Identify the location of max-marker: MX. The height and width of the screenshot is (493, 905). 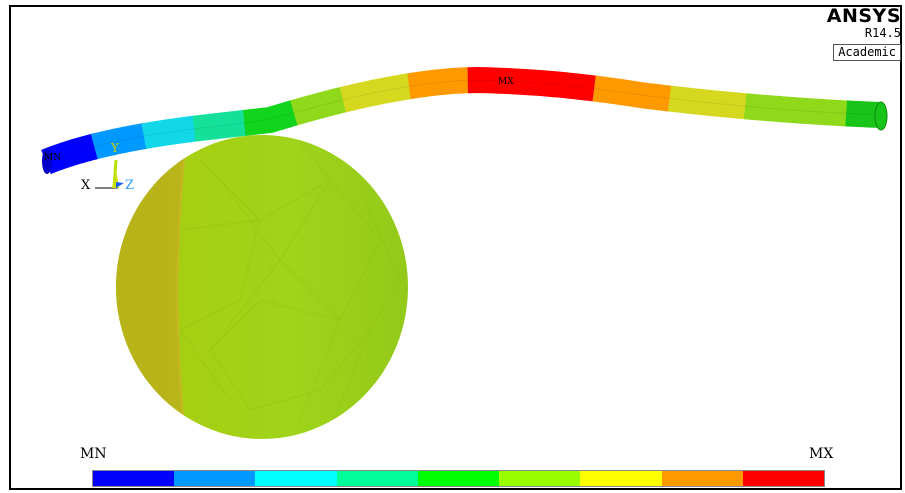
(506, 82).